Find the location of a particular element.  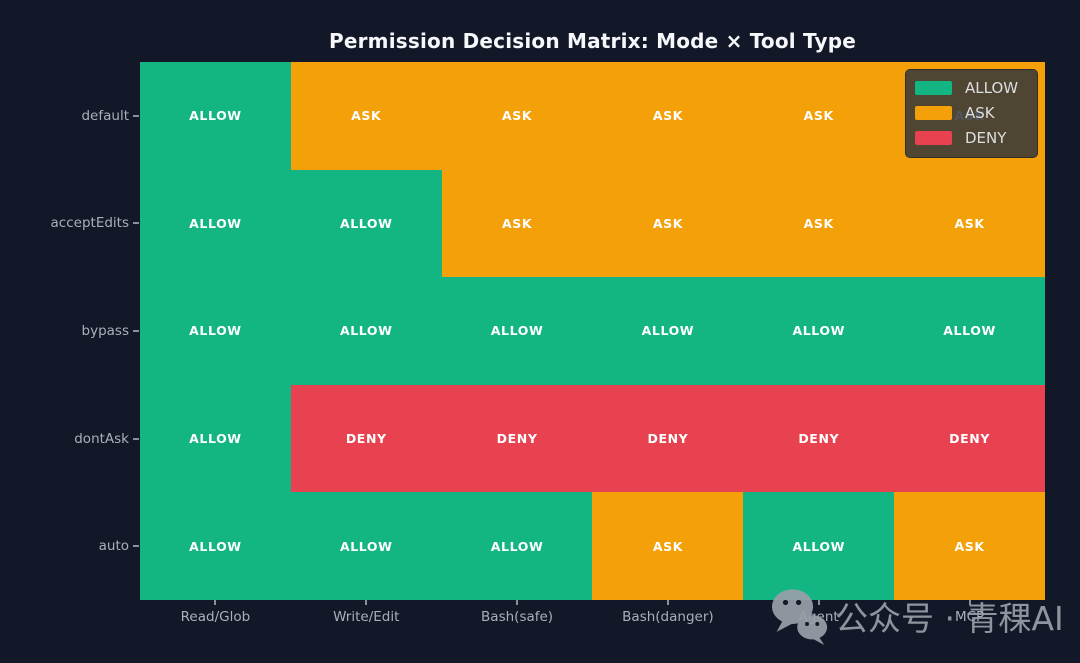

legend-label: ALLOW is located at coordinates (992, 88).